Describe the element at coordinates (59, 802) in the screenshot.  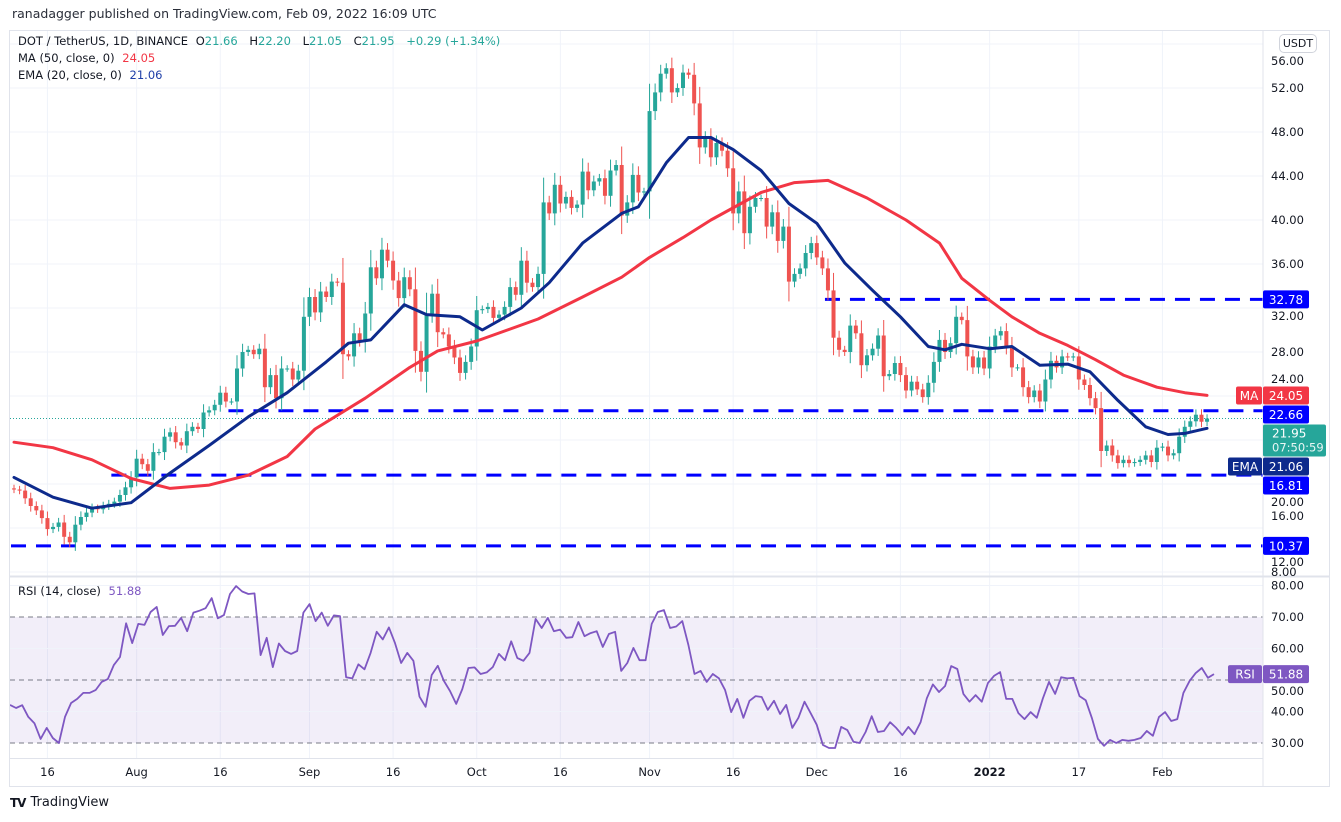
I see `footer-branding: TV TradingView` at that location.